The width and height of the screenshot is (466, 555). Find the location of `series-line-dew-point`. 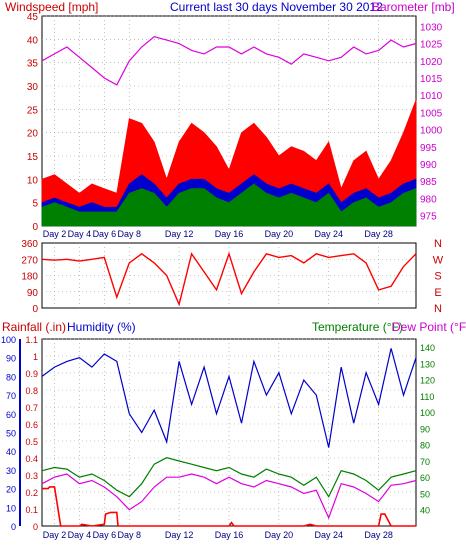

series-line-dew-point is located at coordinates (229, 496).